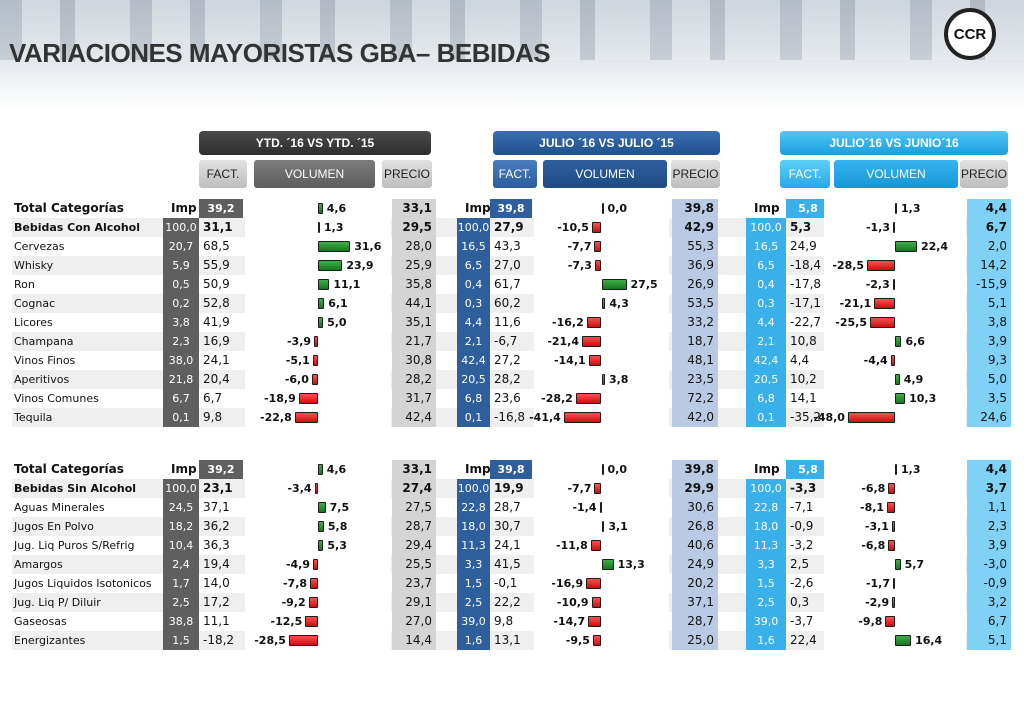 Image resolution: width=1024 pixels, height=709 pixels. Describe the element at coordinates (766, 621) in the screenshot. I see `imp-value: 39,0` at that location.